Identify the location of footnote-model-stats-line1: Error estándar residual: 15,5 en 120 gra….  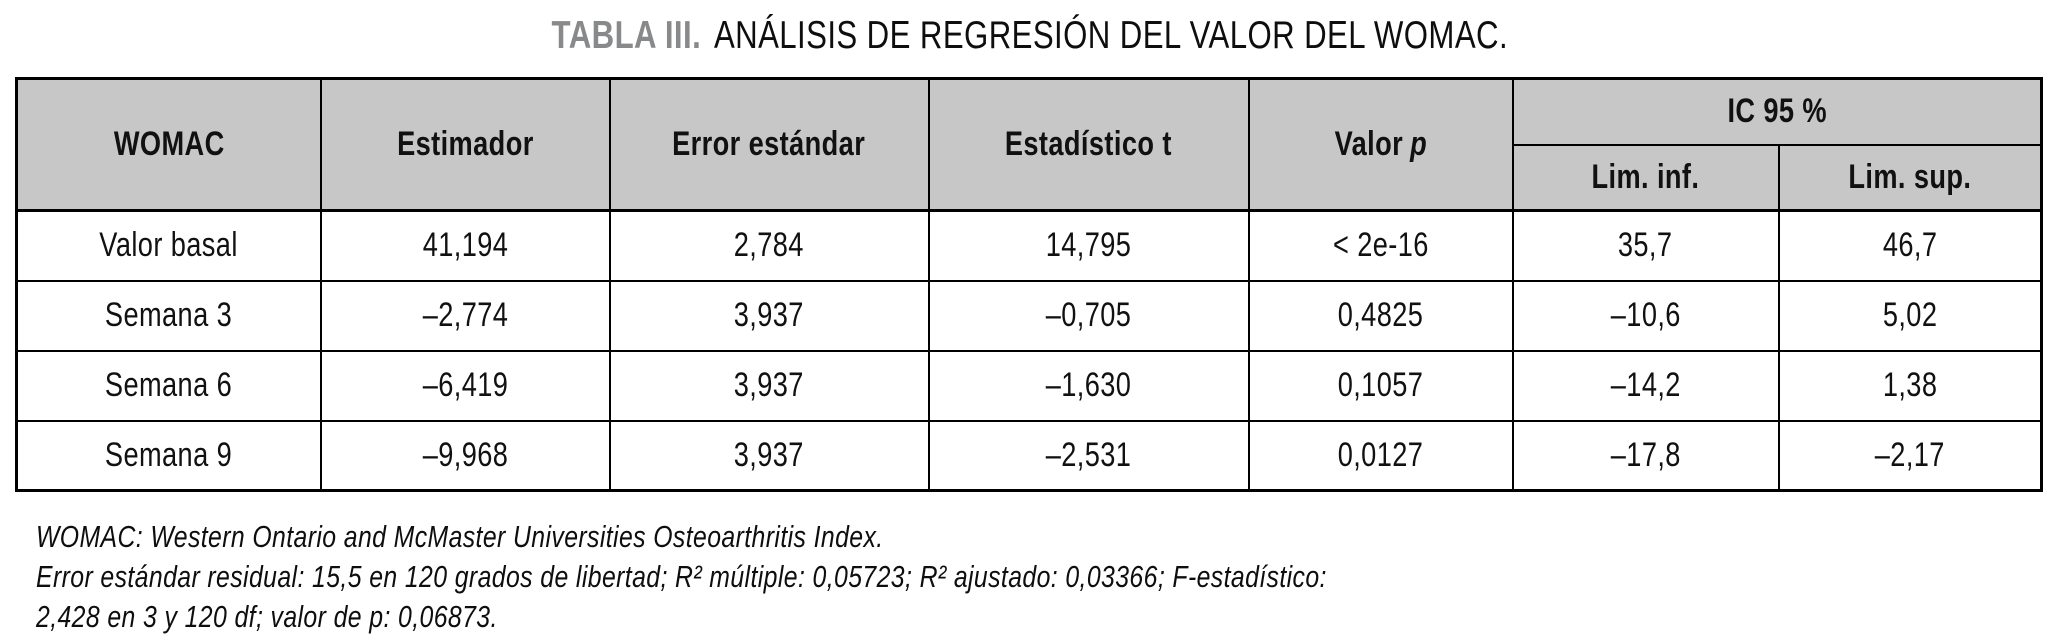
(681, 576).